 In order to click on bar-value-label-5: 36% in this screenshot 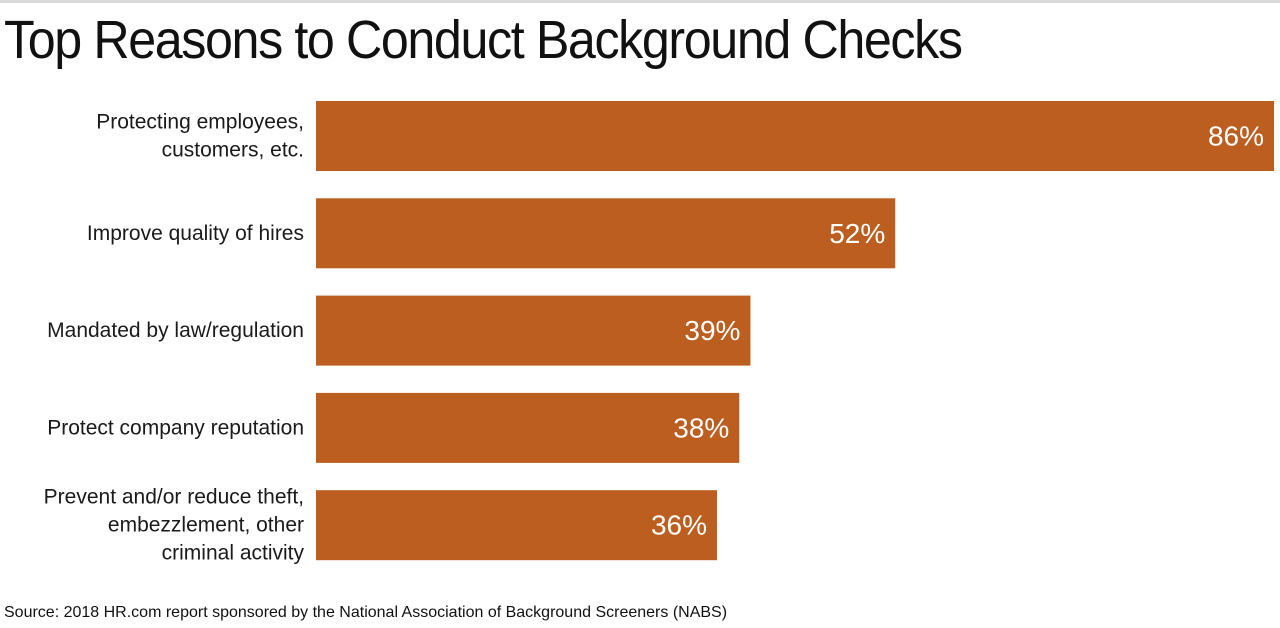, I will do `click(679, 525)`.